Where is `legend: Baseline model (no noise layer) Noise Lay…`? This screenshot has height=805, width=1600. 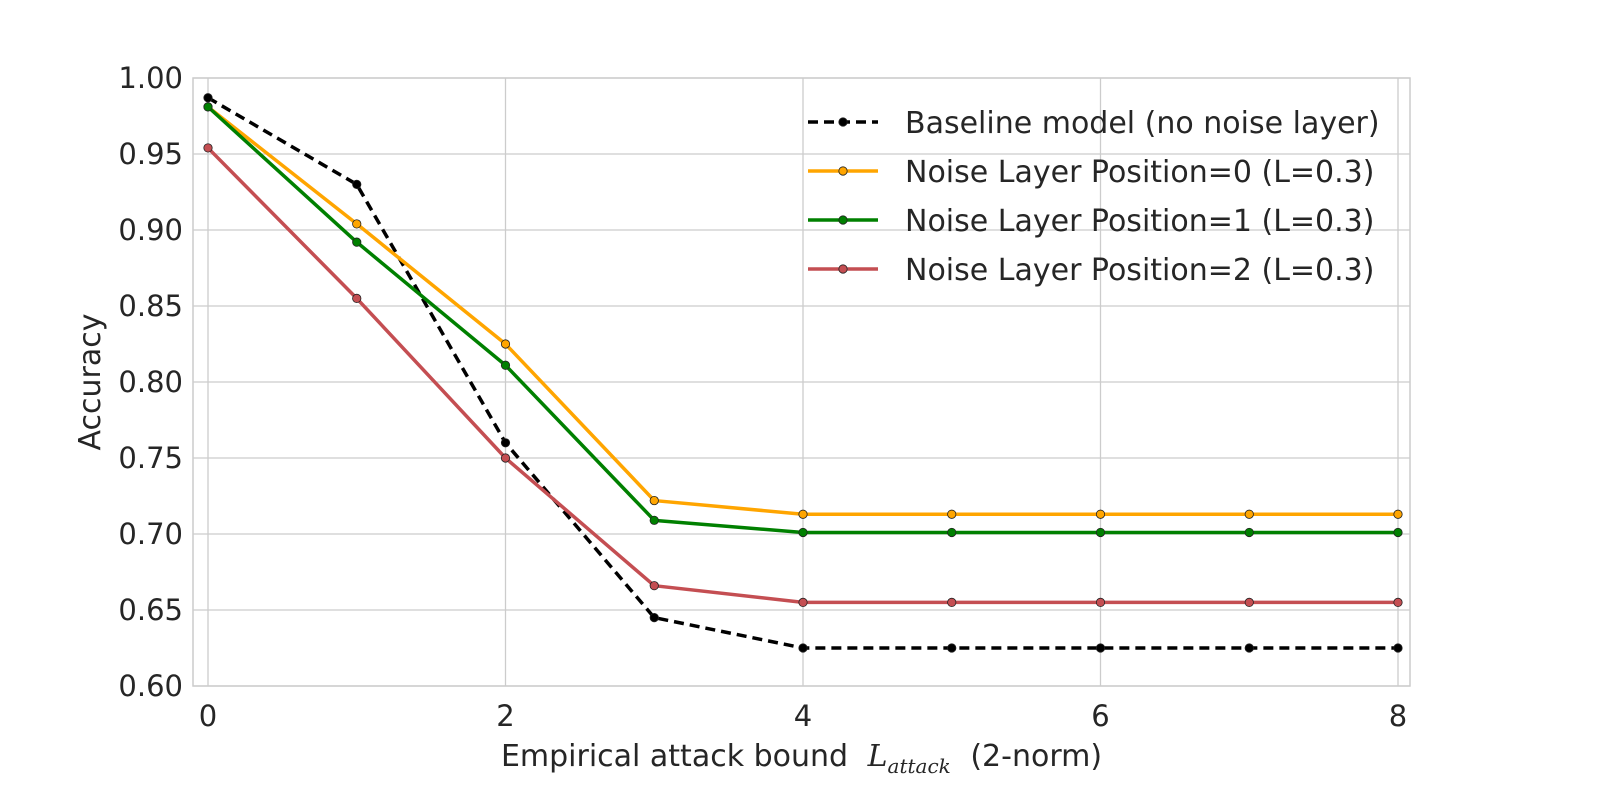 legend: Baseline model (no noise layer) Noise Lay… is located at coordinates (1094, 197).